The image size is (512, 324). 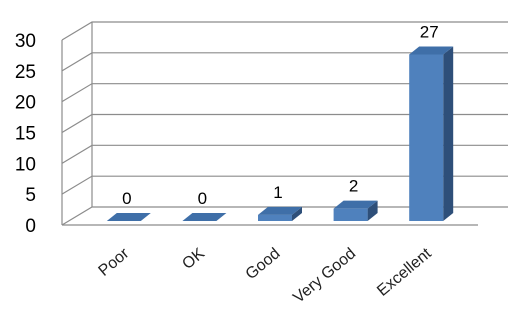 What do you see at coordinates (324, 276) in the screenshot?
I see `x-tick-label: Very Good` at bounding box center [324, 276].